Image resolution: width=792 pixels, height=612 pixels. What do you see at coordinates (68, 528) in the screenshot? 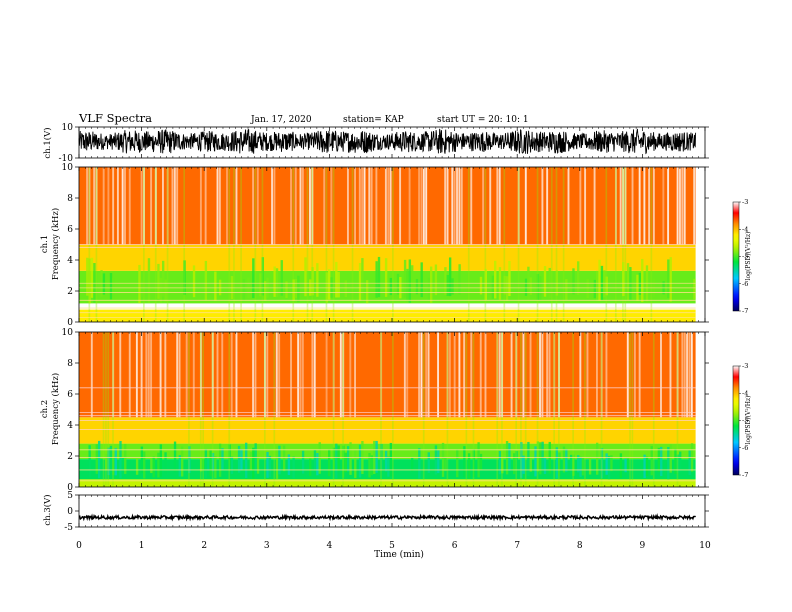
I see `y-tick-label: -5` at bounding box center [68, 528].